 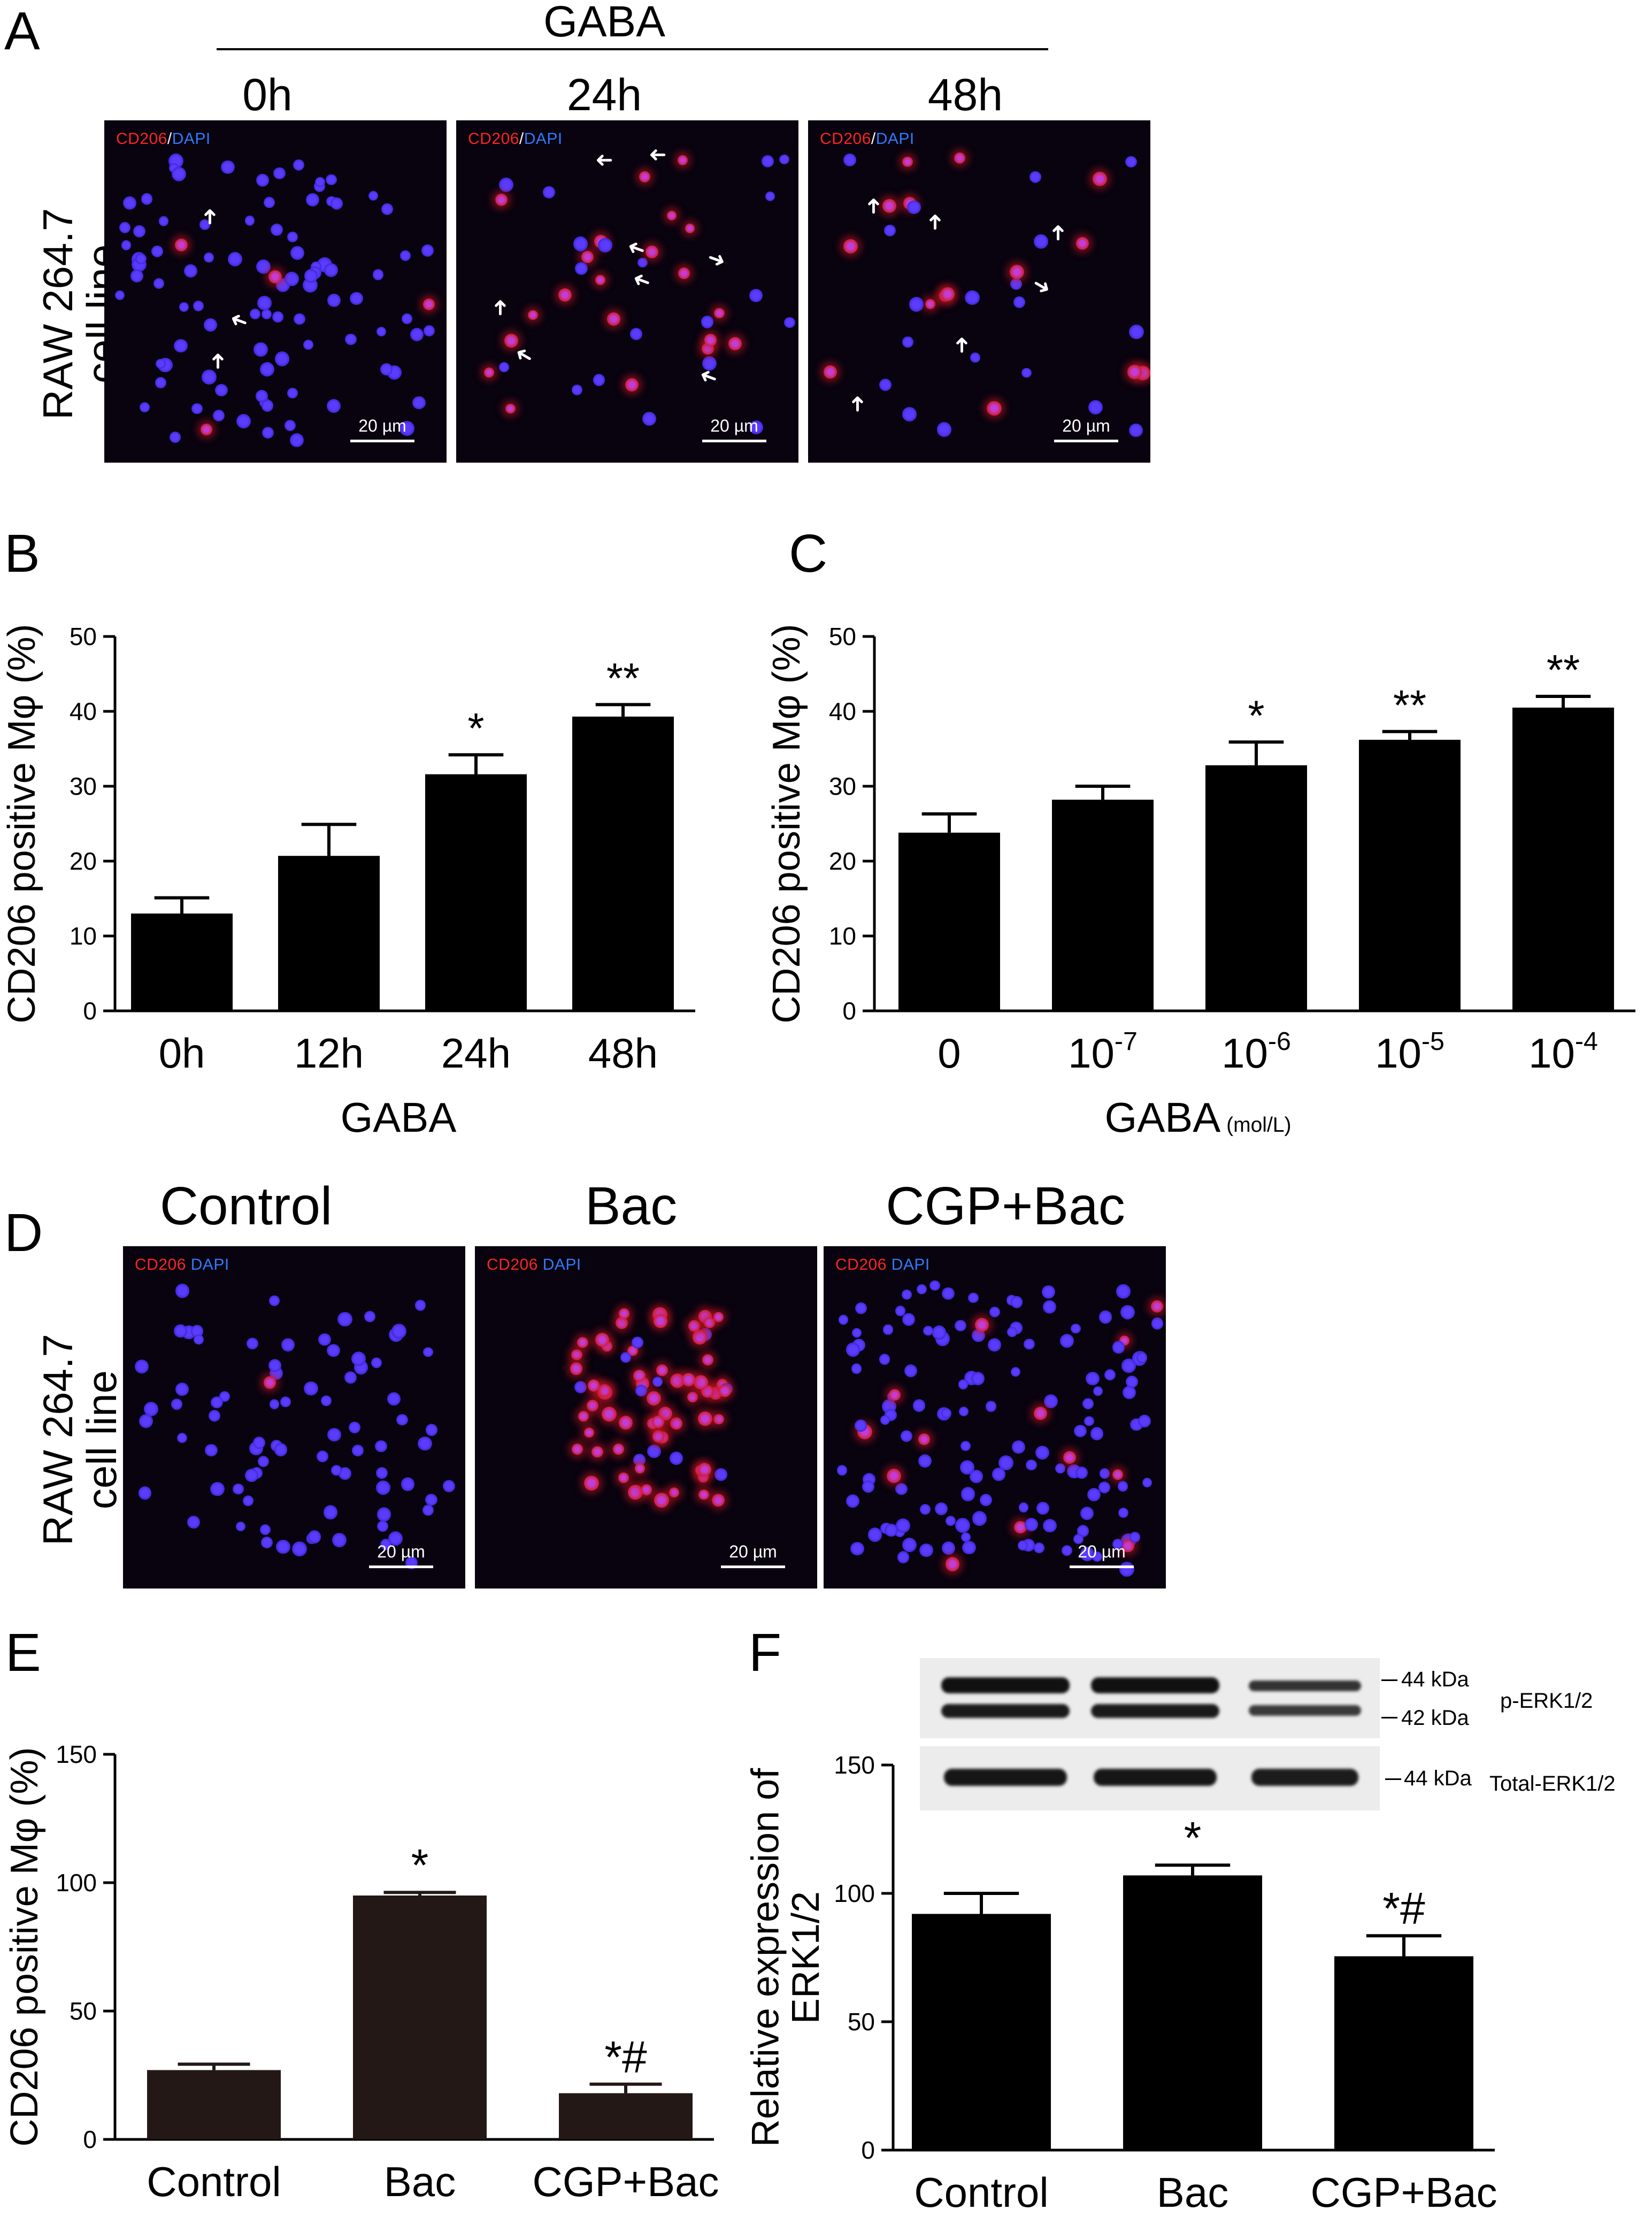 What do you see at coordinates (765, 1957) in the screenshot?
I see `y-axis-label-line1: Relative expression of` at bounding box center [765, 1957].